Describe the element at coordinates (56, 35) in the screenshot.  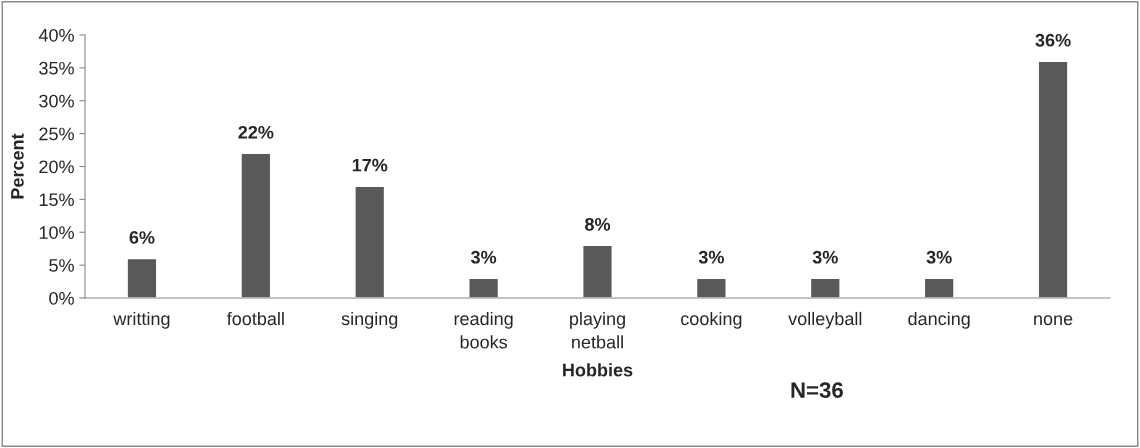
I see `y-tick-label: 40%` at that location.